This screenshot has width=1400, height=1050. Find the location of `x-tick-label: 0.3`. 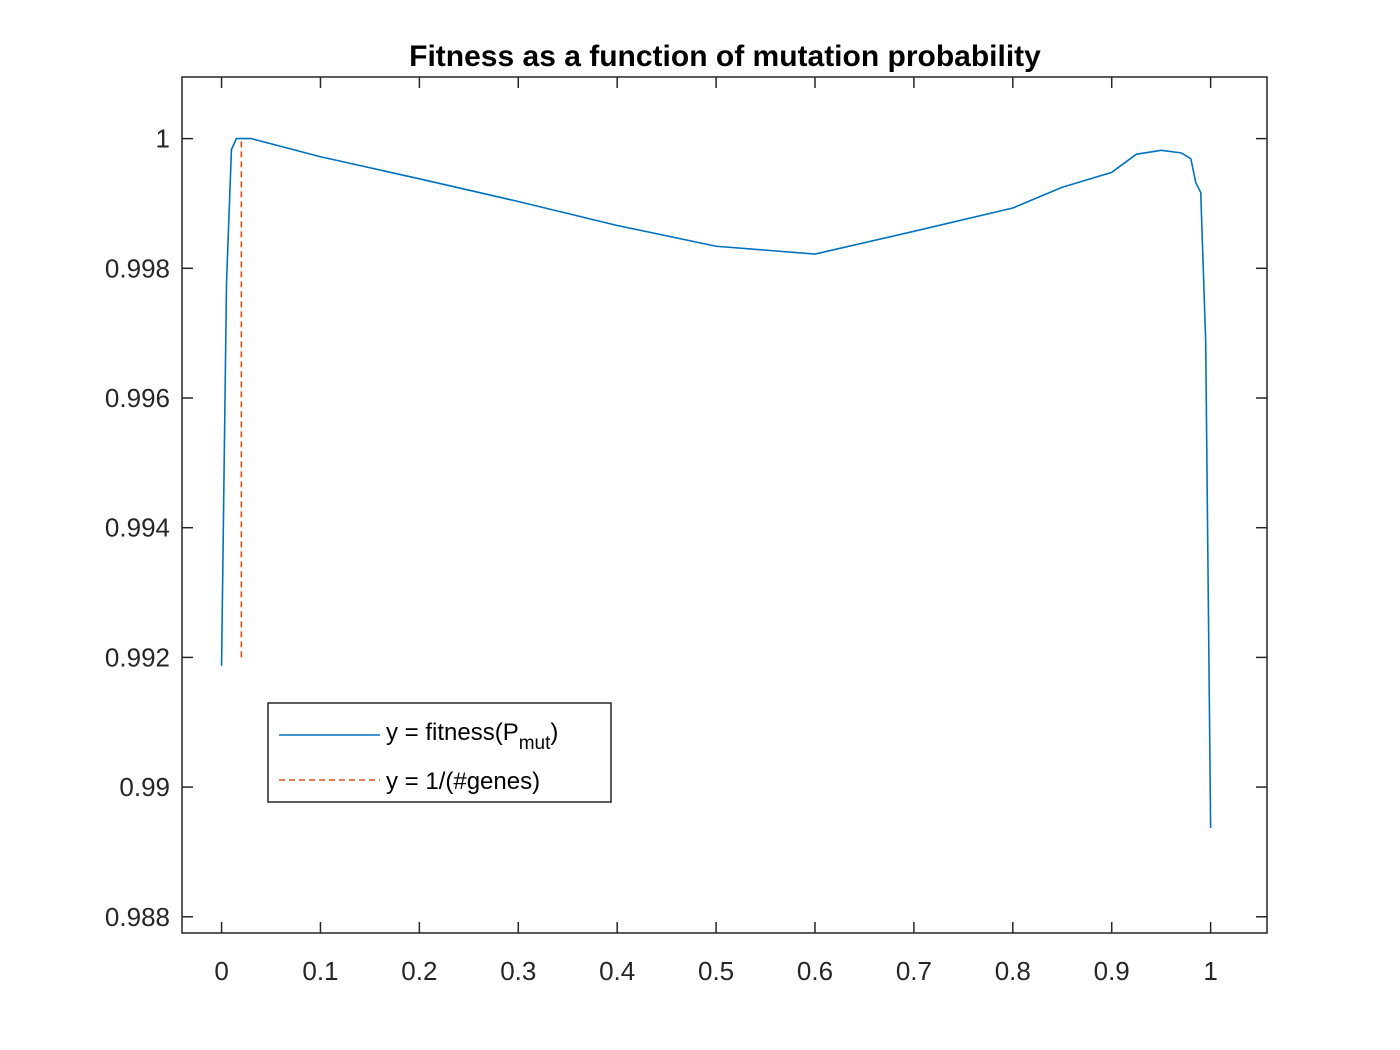

x-tick-label: 0.3 is located at coordinates (518, 971).